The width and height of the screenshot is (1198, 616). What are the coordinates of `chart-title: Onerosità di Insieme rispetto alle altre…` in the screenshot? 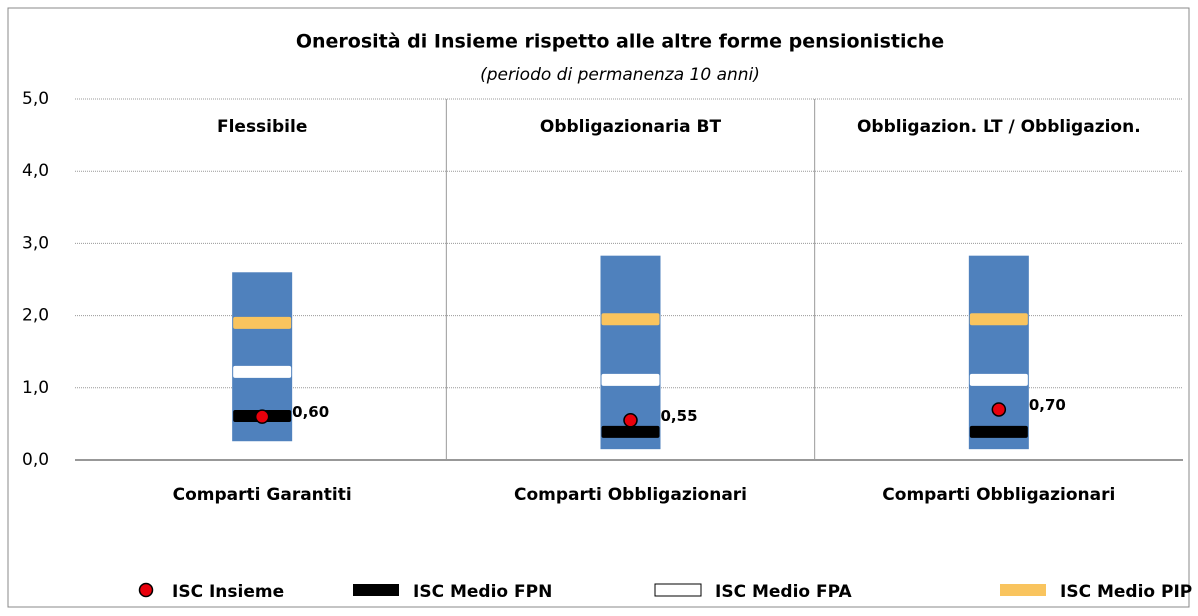 It's located at (620, 42).